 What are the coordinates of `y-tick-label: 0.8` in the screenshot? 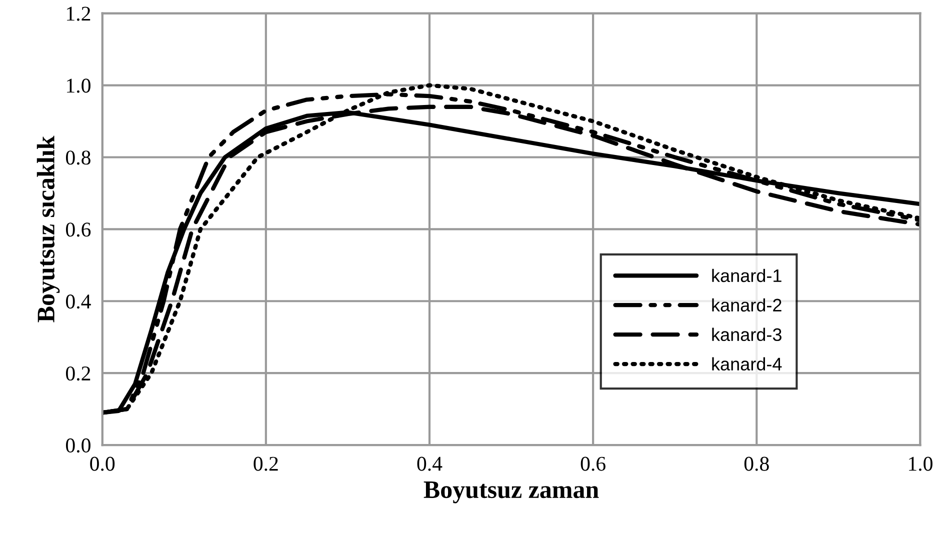 It's located at (78, 157).